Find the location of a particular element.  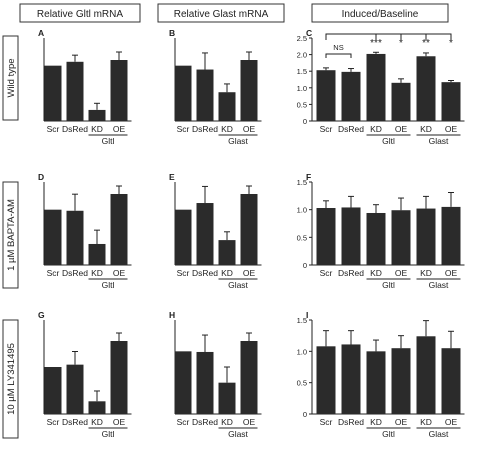

panel-h: H Scr DsRed KD OE Glast is located at coordinates (215, 374).